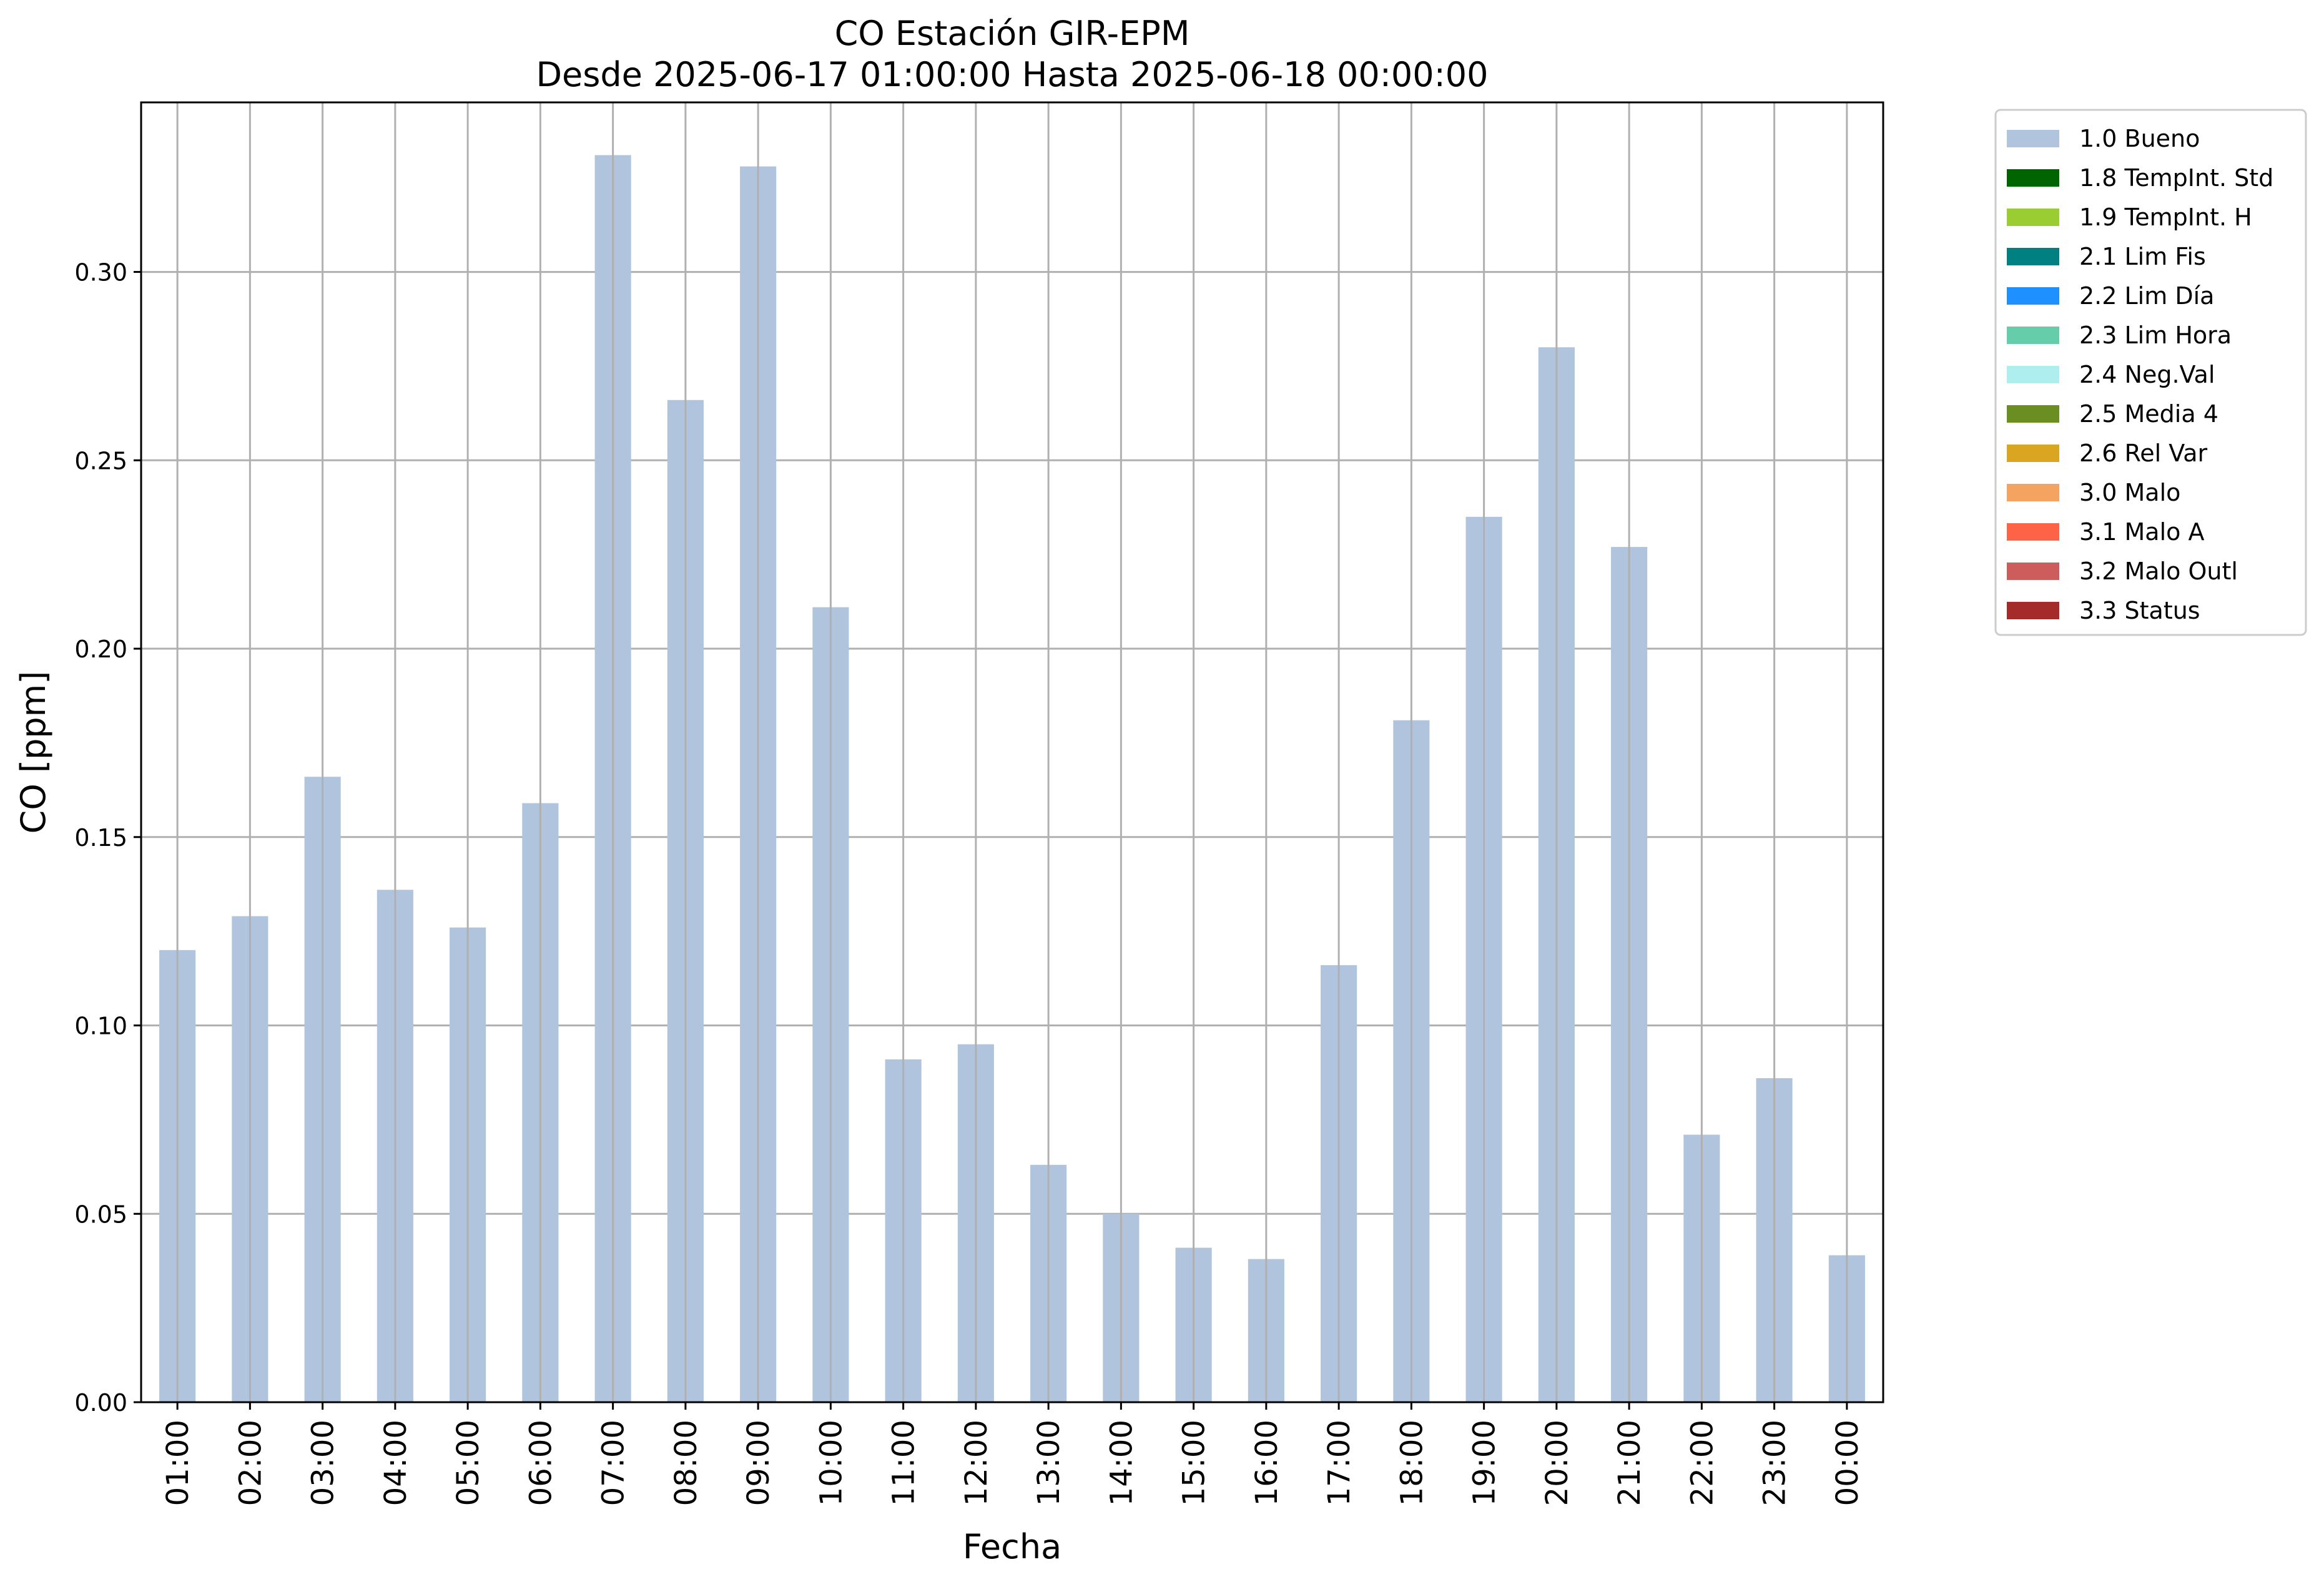 The width and height of the screenshot is (2324, 1582). Describe the element at coordinates (100, 273) in the screenshot. I see `y-tick-label: 0.30` at that location.